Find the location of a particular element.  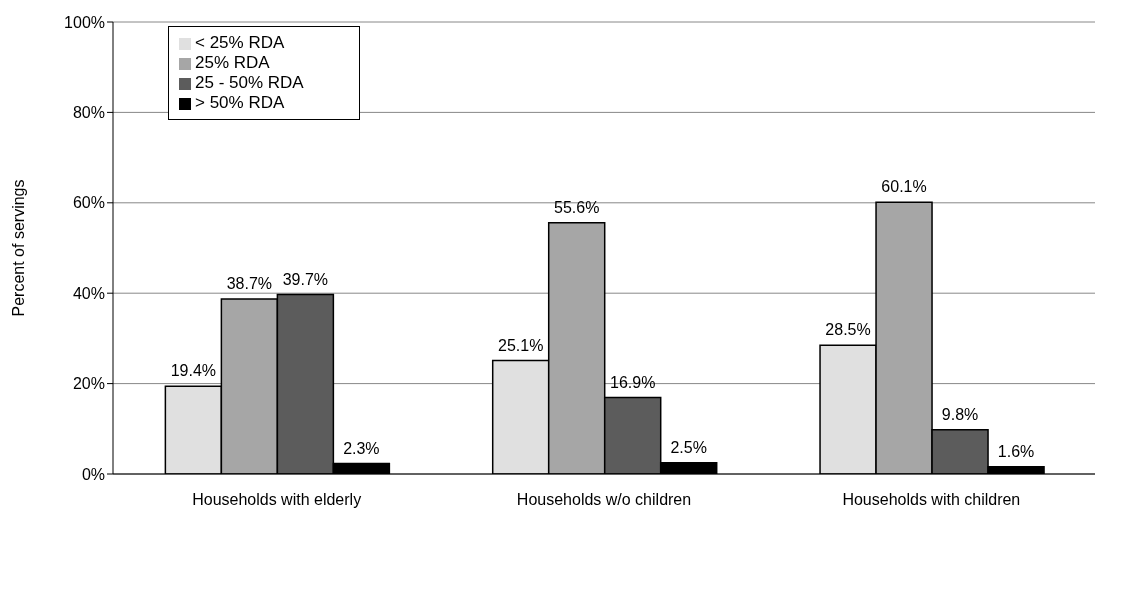

data-label: 28.5% is located at coordinates (848, 330).